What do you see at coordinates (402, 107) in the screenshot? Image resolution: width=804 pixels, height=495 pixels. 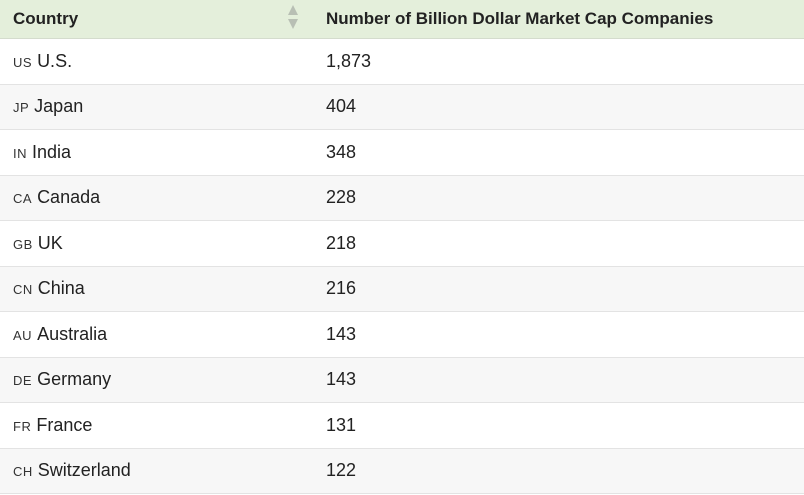 I see `table-row: JP Japan 404` at bounding box center [402, 107].